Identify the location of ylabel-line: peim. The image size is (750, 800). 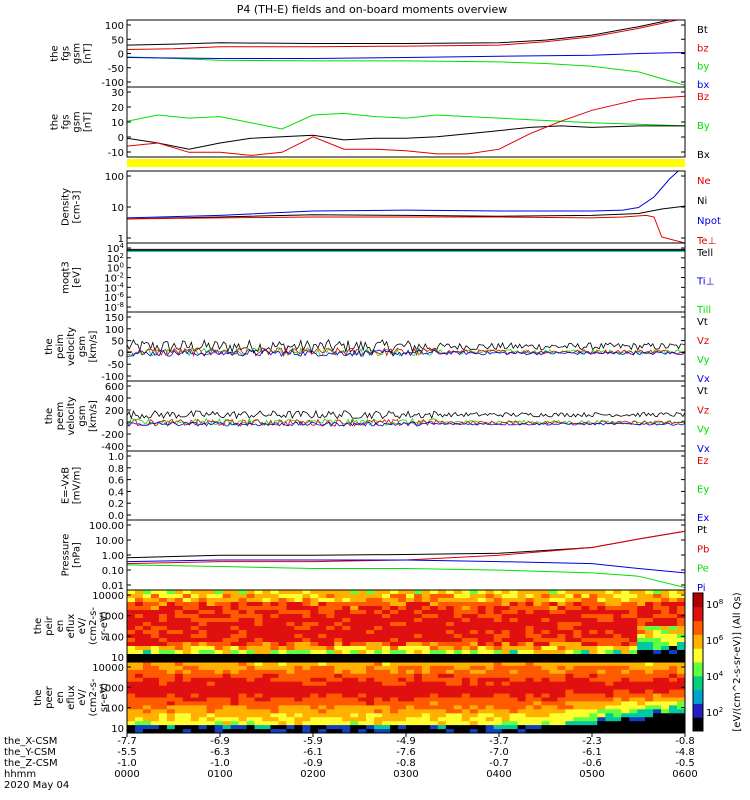
(60, 346).